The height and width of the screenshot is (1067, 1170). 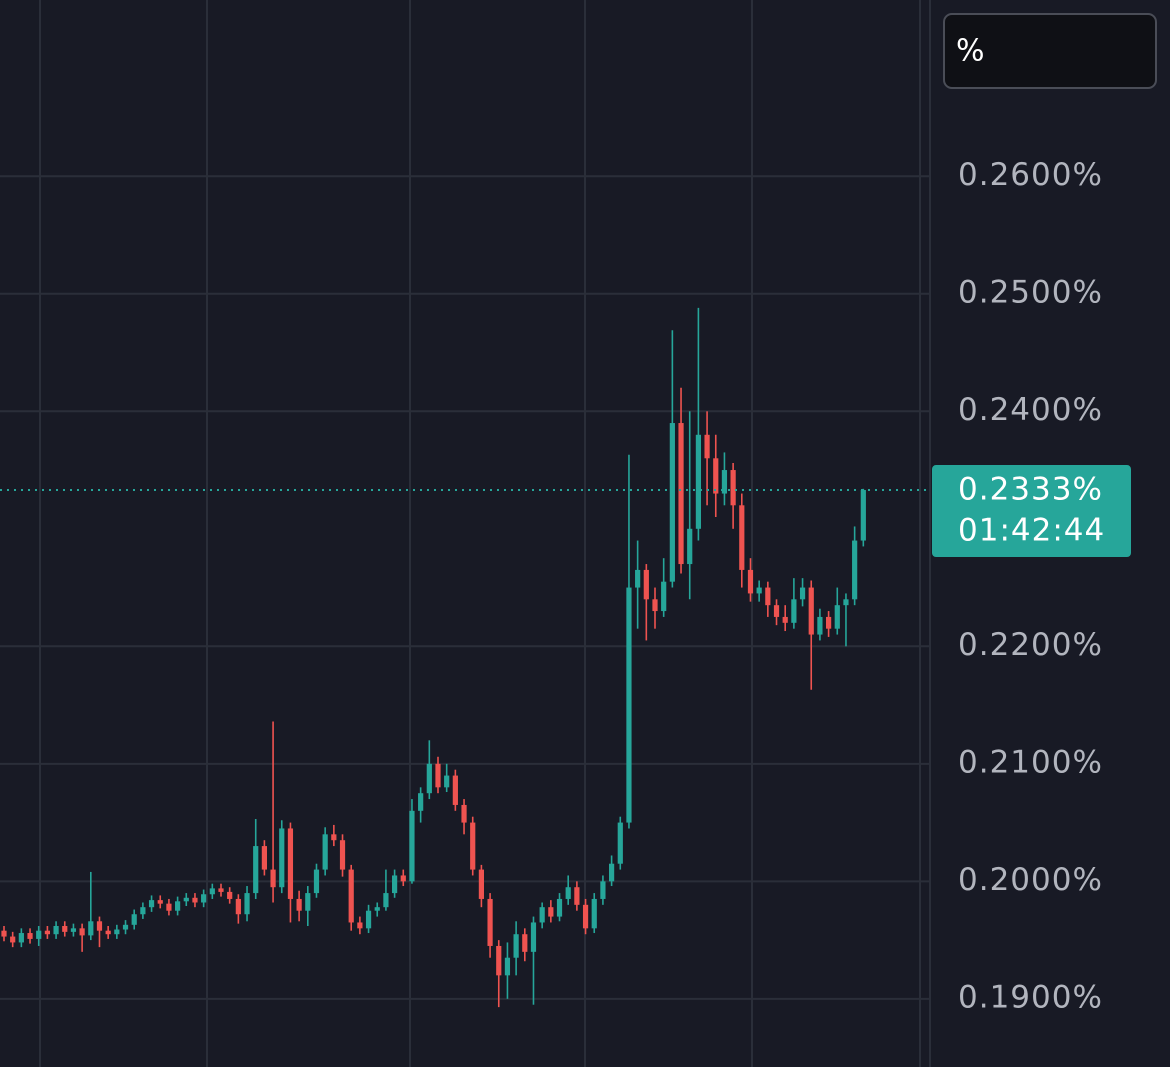 I want to click on countdown-label: 01:42:44, so click(x=1031, y=531).